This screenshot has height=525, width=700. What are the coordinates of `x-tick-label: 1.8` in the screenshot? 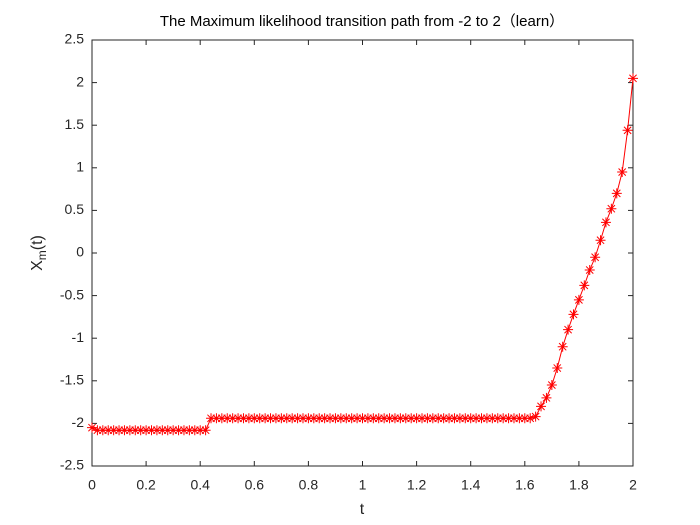 It's located at (579, 485).